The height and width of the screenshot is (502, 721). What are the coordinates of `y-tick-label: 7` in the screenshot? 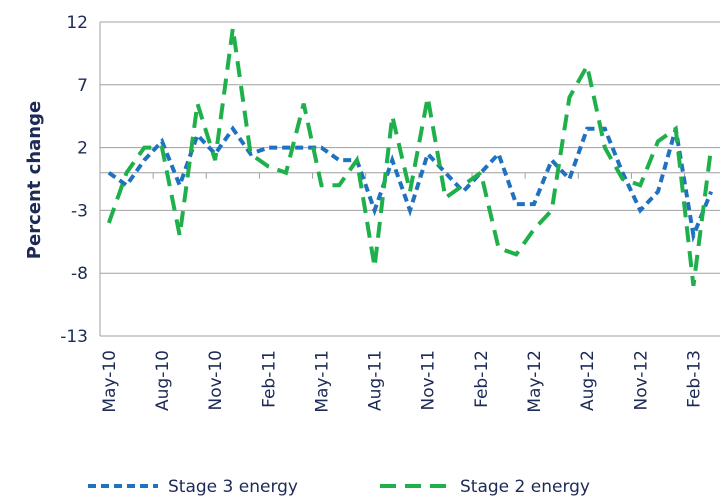 It's located at (82, 86).